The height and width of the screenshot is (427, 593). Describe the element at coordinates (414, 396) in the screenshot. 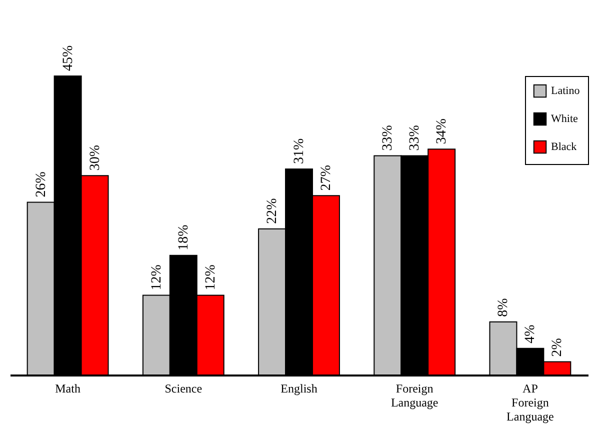

I see `x-tick-label: Foreign Language` at that location.